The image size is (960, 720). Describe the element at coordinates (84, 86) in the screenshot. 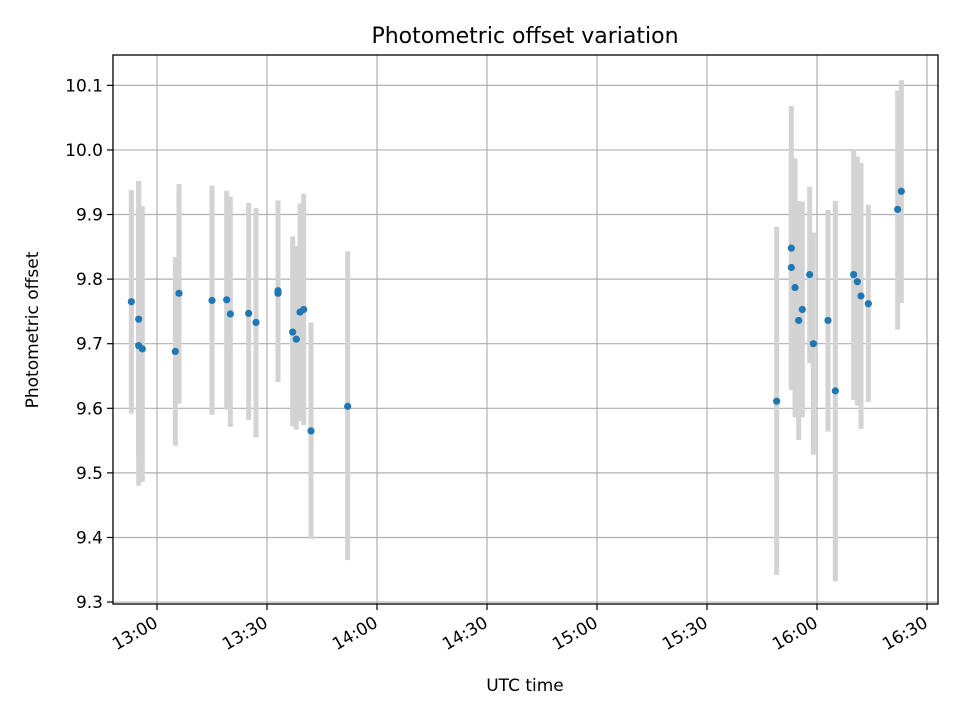

I see `y-tick-label: 10.1` at that location.